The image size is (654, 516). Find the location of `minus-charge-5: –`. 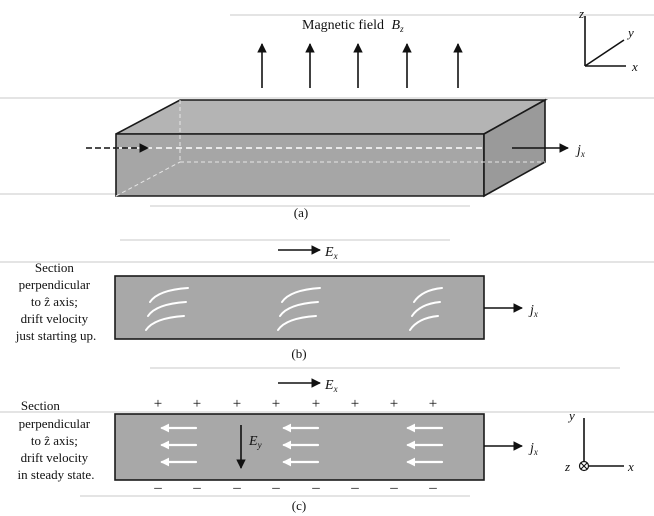

minus-charge-5: – is located at coordinates (315, 488).